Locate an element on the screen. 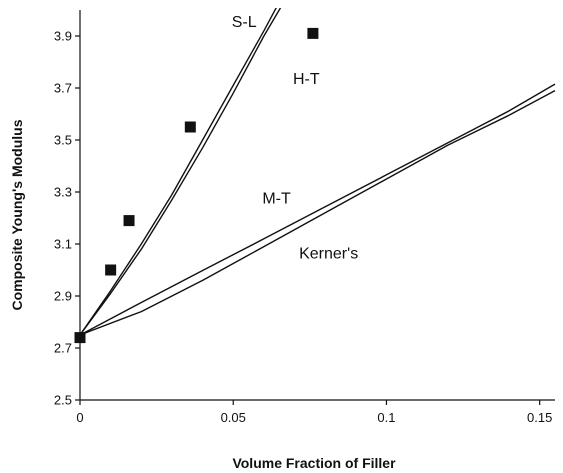 The image size is (563, 473). y-tick-label: 3.3 is located at coordinates (63, 192).